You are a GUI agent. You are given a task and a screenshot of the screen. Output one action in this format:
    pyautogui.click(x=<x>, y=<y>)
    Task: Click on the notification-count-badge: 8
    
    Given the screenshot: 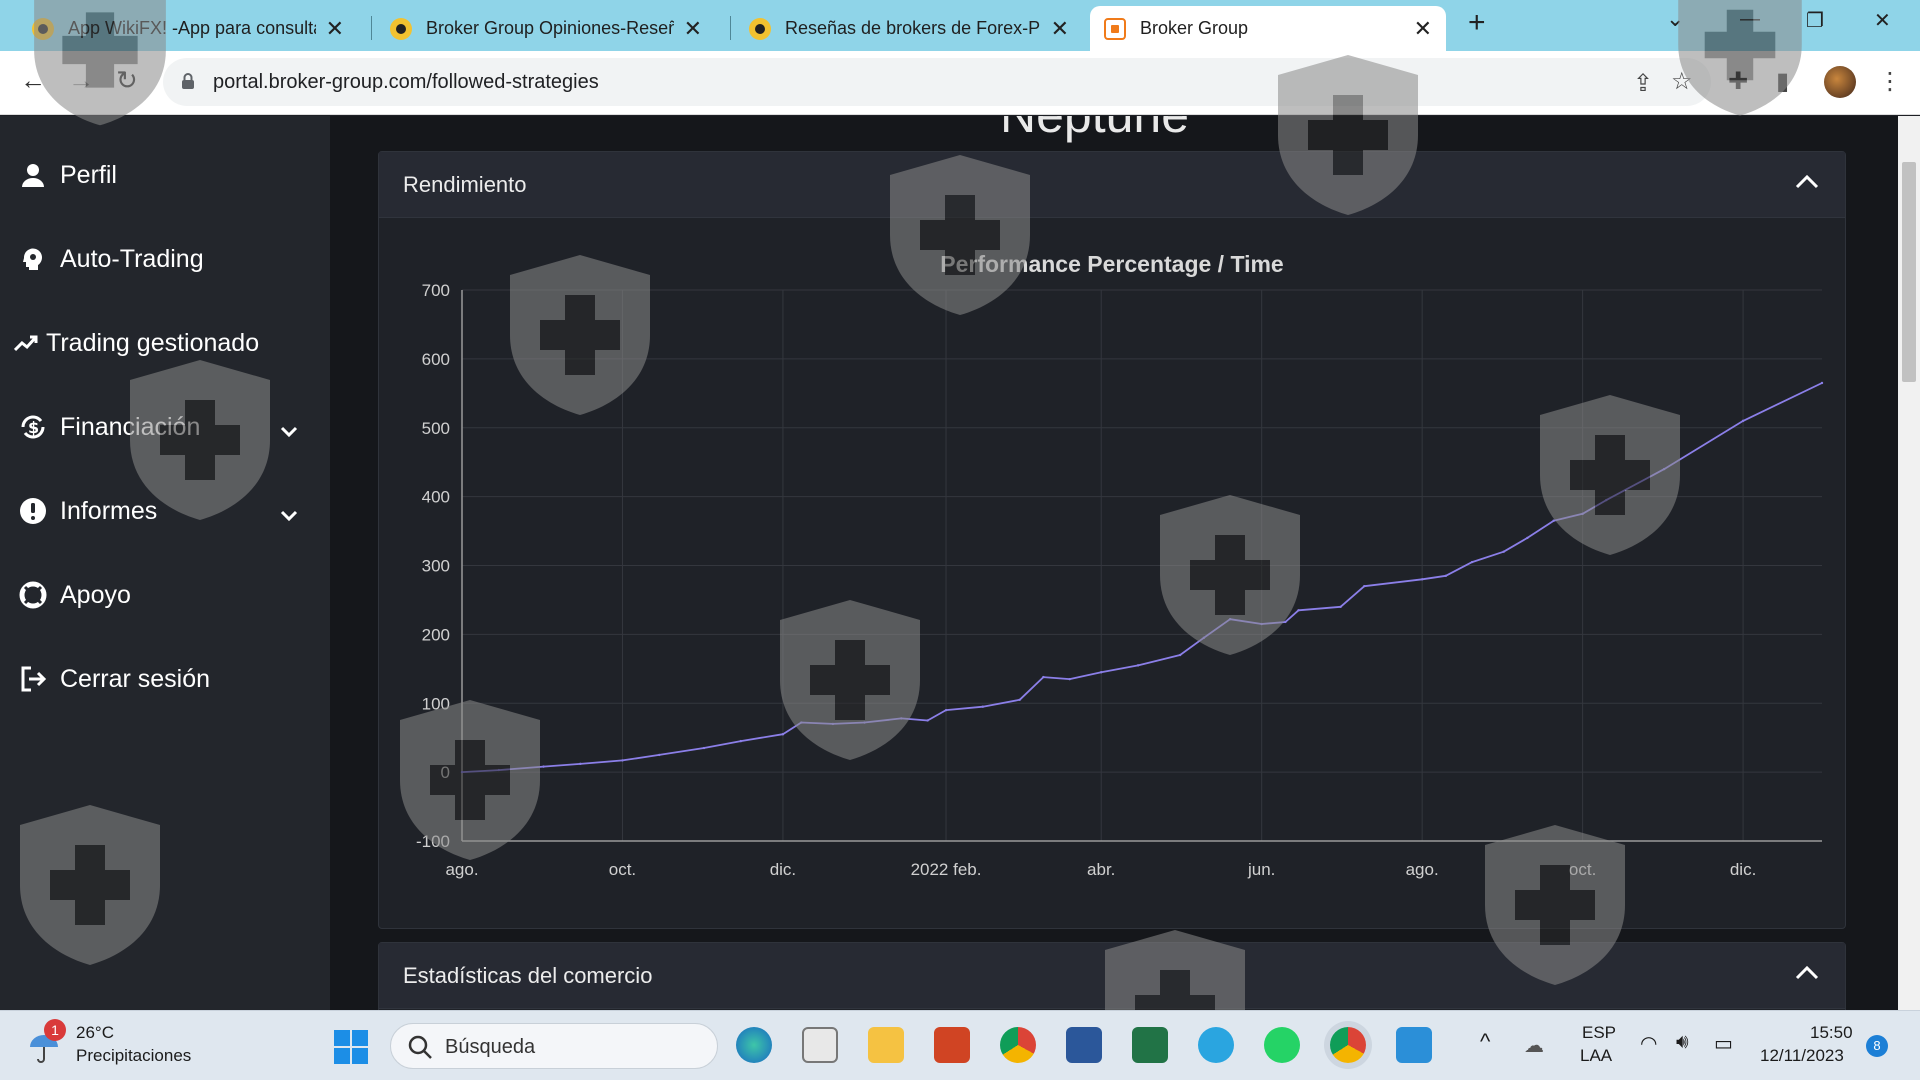 What is the action you would take?
    pyautogui.click(x=1877, y=1046)
    